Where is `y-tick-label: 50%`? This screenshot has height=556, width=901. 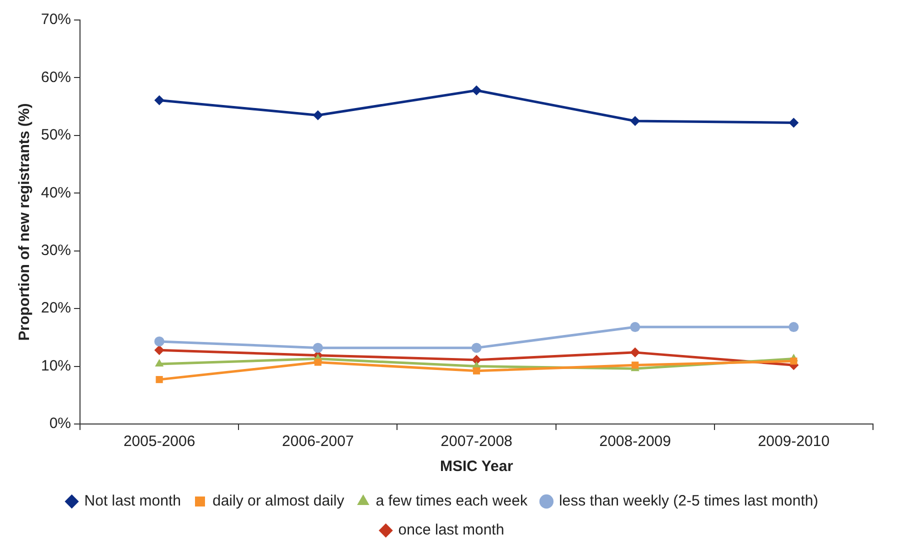 y-tick-label: 50% is located at coordinates (56, 135).